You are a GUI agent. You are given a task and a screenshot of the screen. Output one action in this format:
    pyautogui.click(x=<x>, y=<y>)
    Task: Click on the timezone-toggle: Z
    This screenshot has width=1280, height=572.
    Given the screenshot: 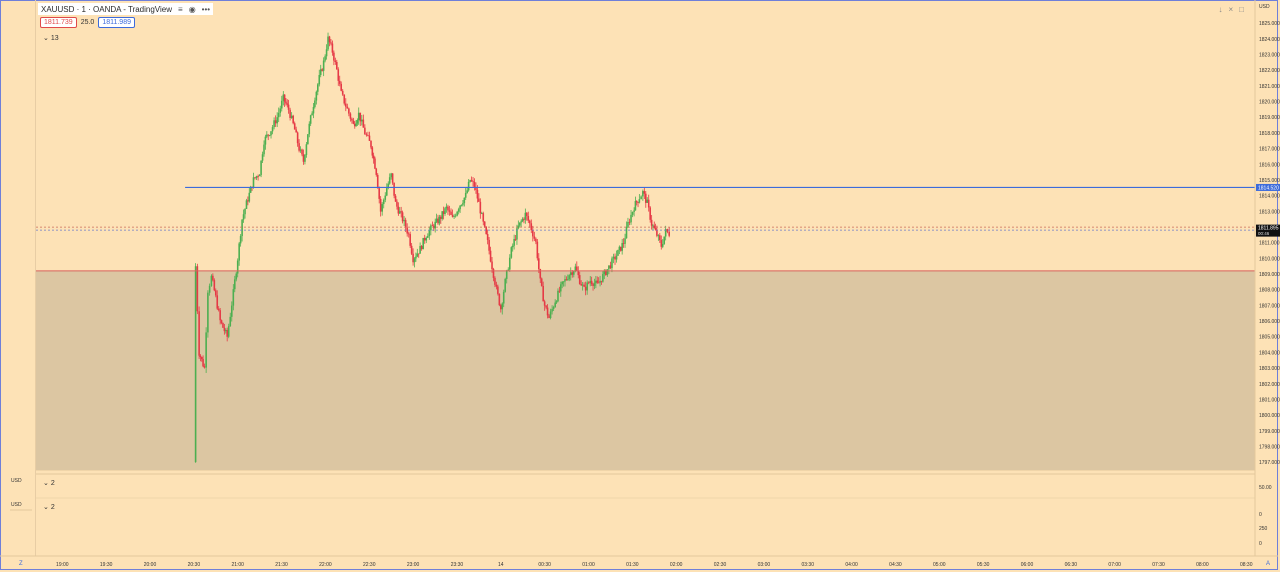 What is the action you would take?
    pyautogui.click(x=21, y=564)
    